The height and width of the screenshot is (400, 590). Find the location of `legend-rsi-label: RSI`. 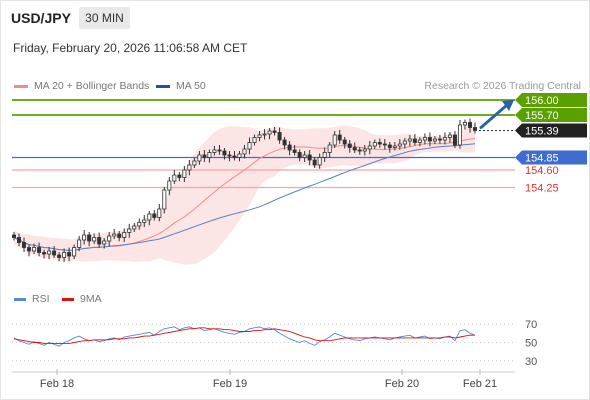

legend-rsi-label: RSI is located at coordinates (41, 299).